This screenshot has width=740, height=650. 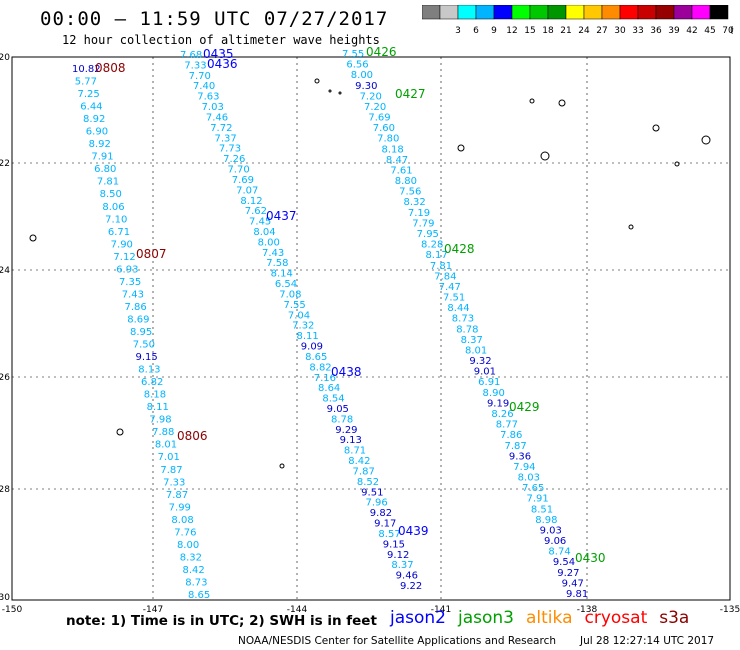 I want to click on wave-height-value: 8.12, so click(x=251, y=201).